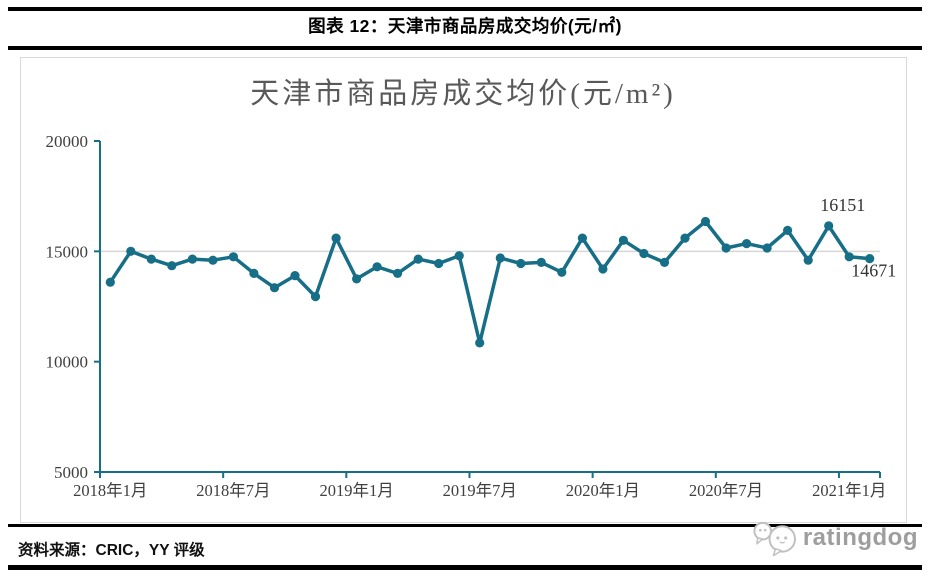 This screenshot has width=930, height=578. Describe the element at coordinates (726, 490) in the screenshot. I see `x-tick-label: 2020年7月` at that location.